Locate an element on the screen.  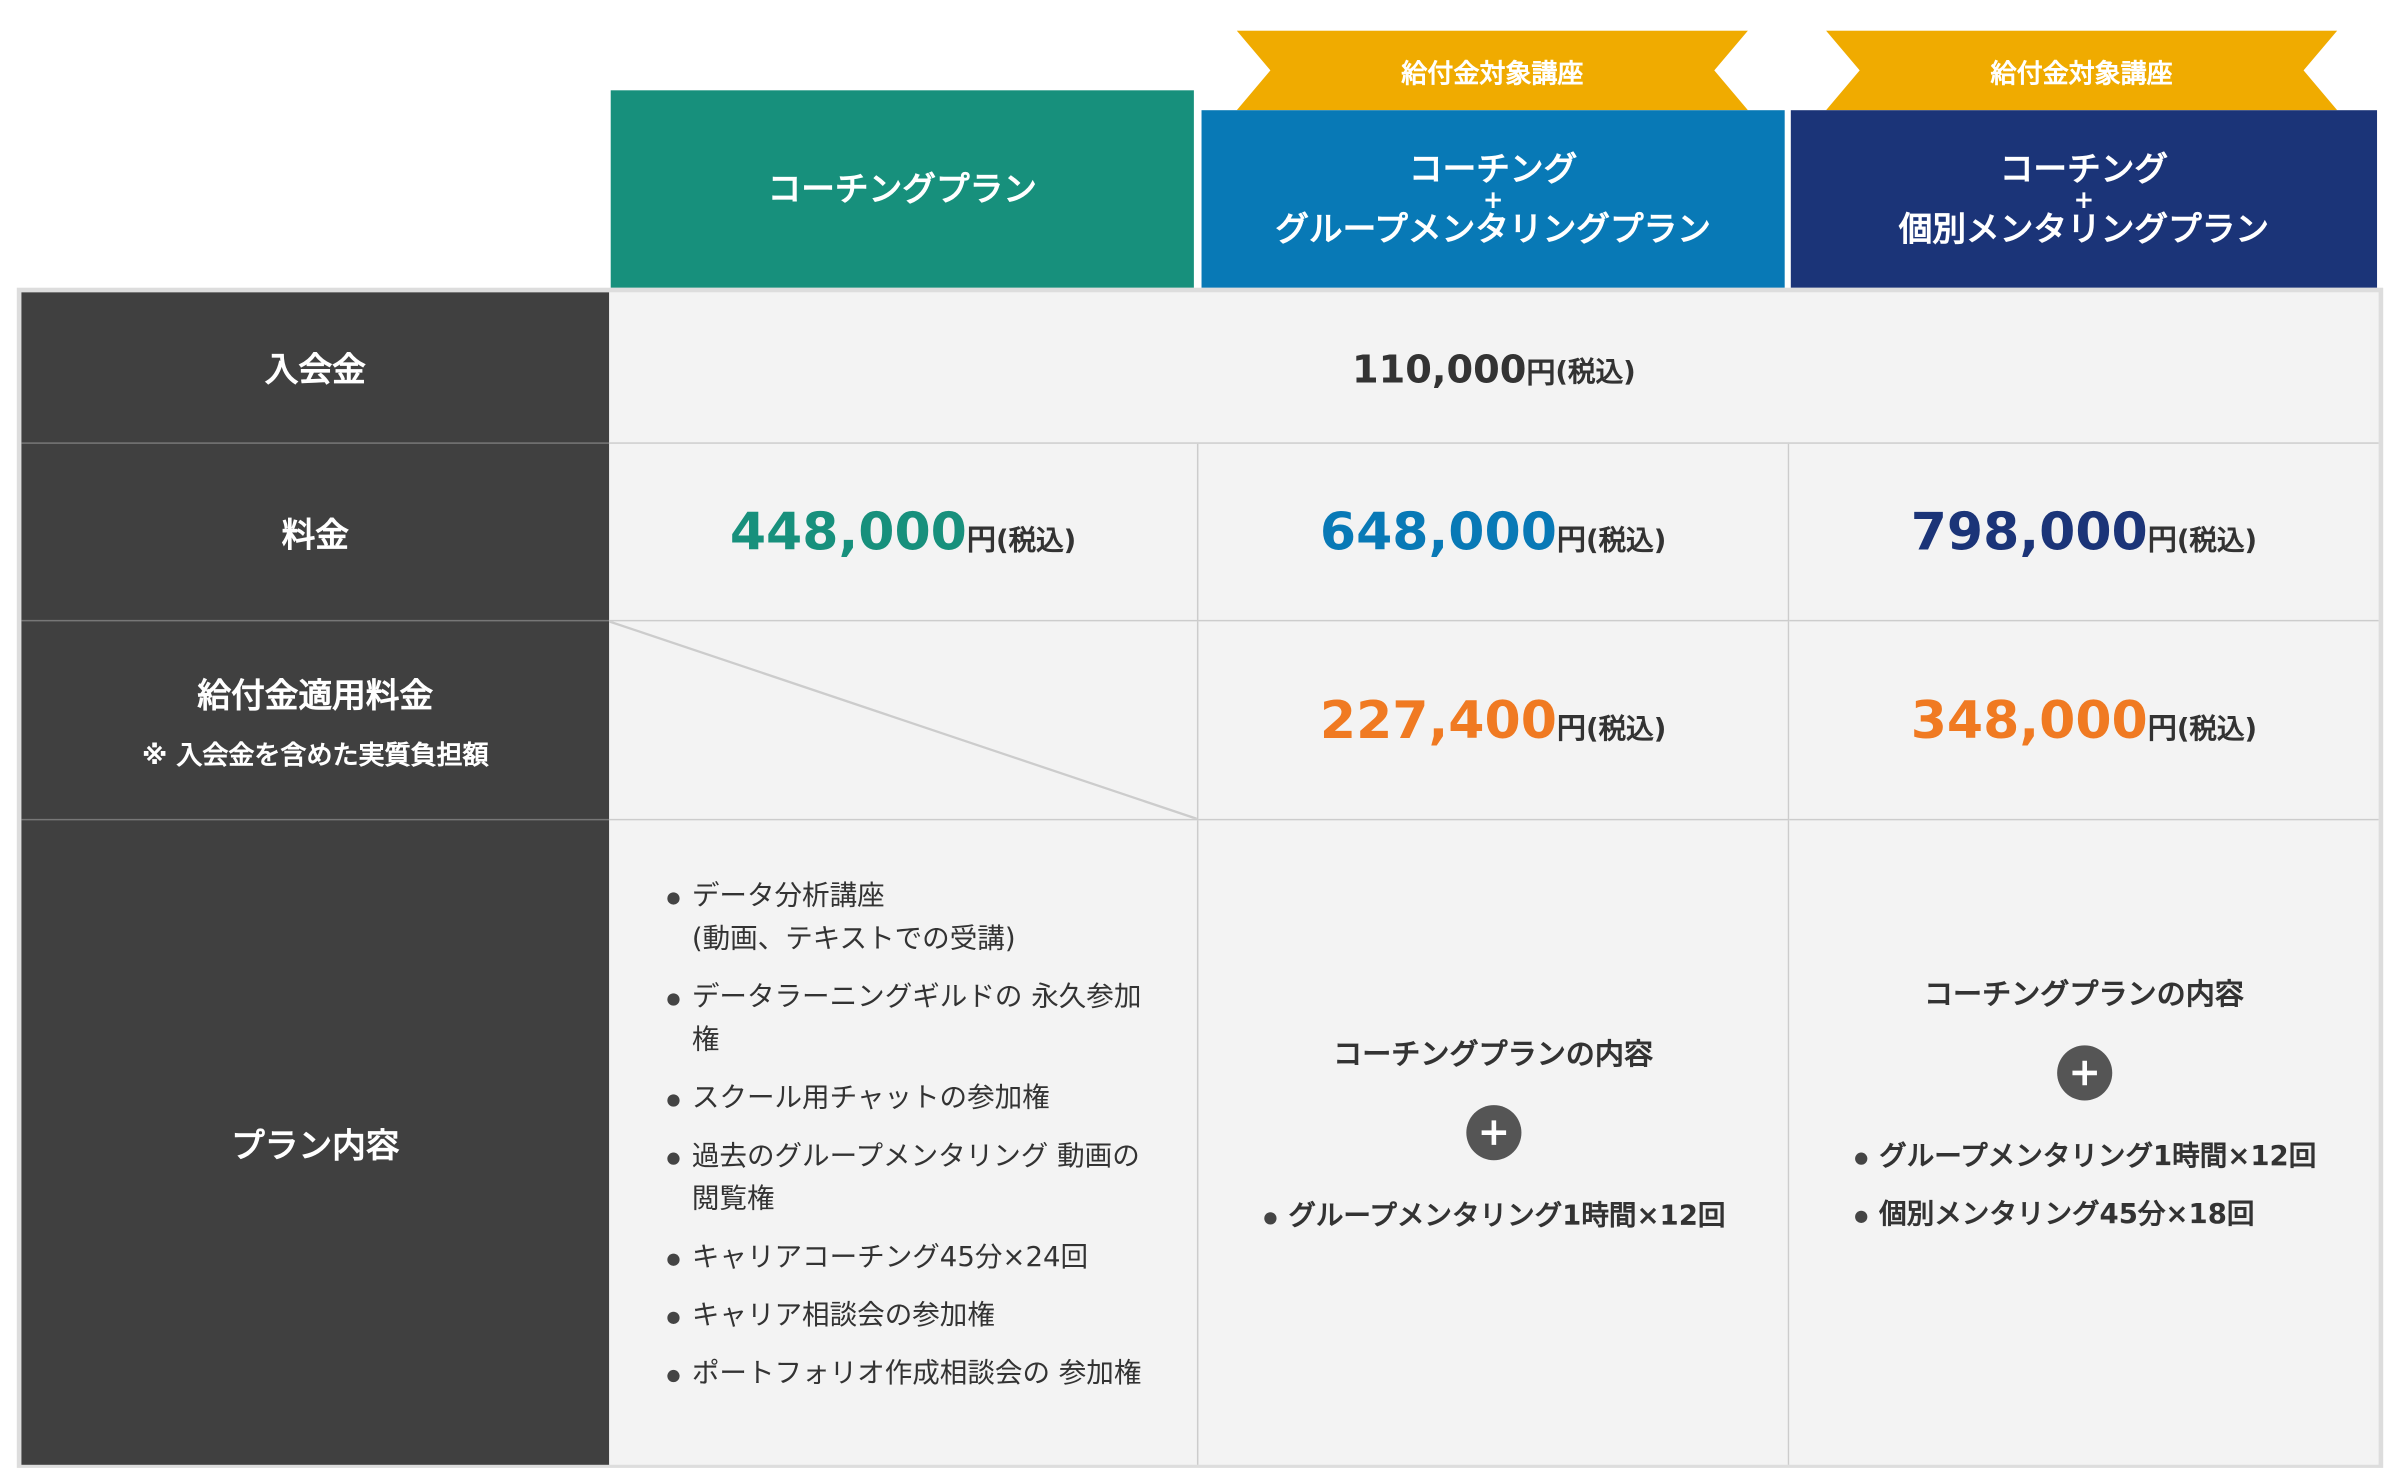
feature-item: スクール用チャットの参加権 is located at coordinates (912, 1098).